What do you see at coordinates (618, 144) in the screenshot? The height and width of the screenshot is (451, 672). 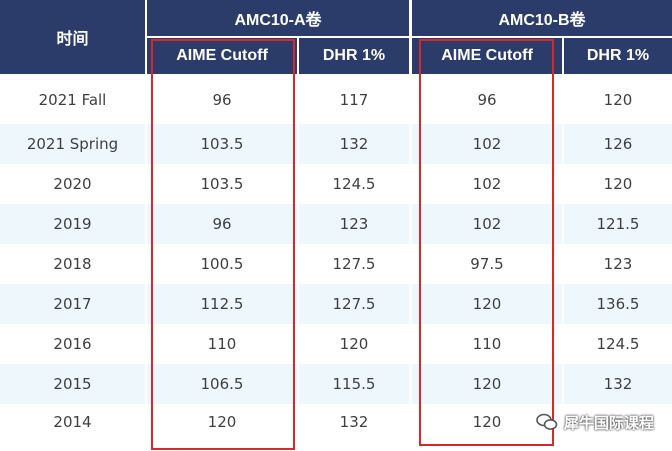 I see `b-dhr-cell: 126` at bounding box center [618, 144].